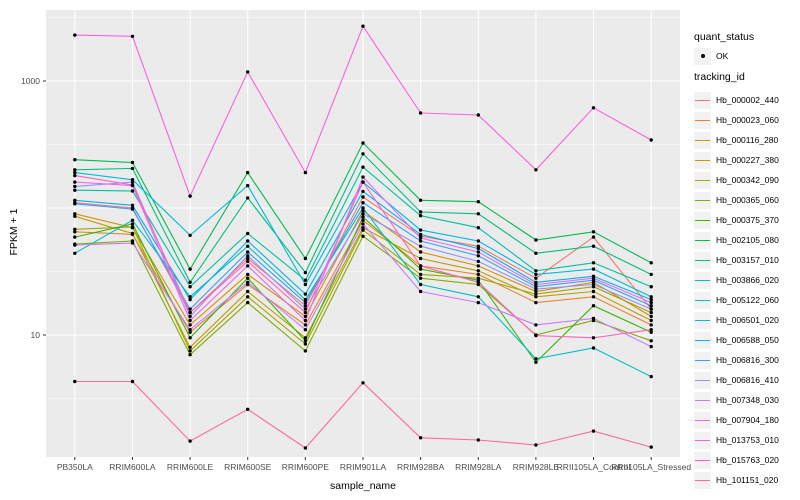 This screenshot has height=500, width=800. I want to click on legend-item-label: Hb_000365_060, so click(747, 200).